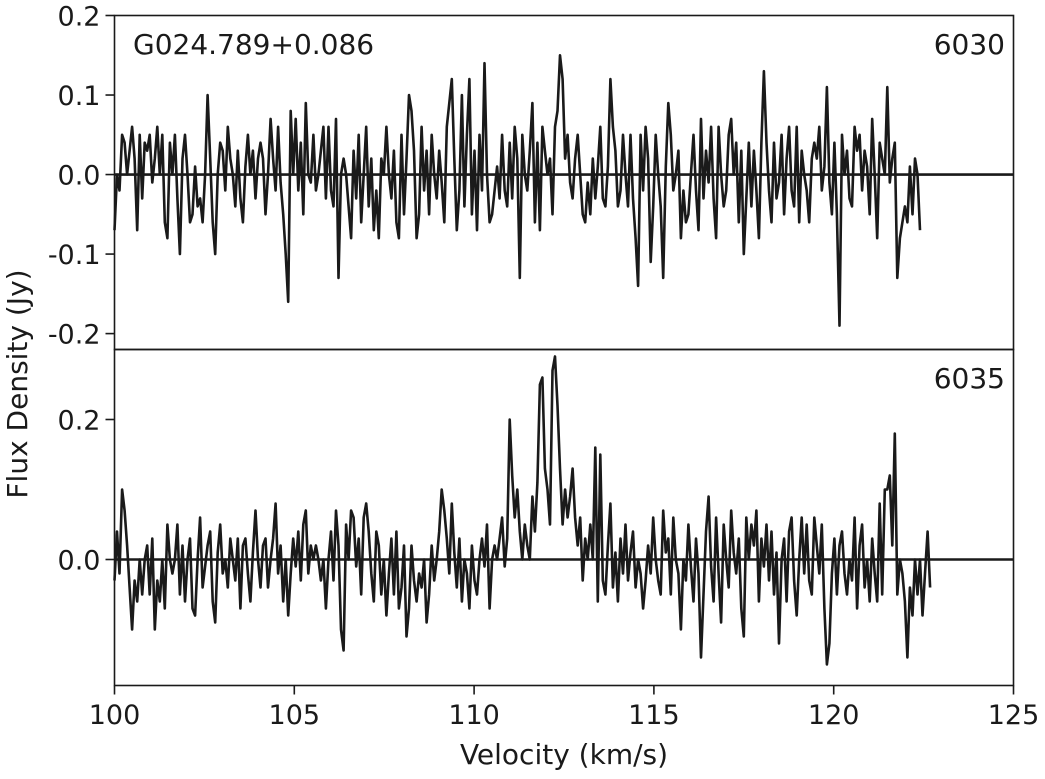 Image resolution: width=1045 pixels, height=779 pixels. What do you see at coordinates (74, 255) in the screenshot?
I see `y-tick-label: -0.1` at bounding box center [74, 255].